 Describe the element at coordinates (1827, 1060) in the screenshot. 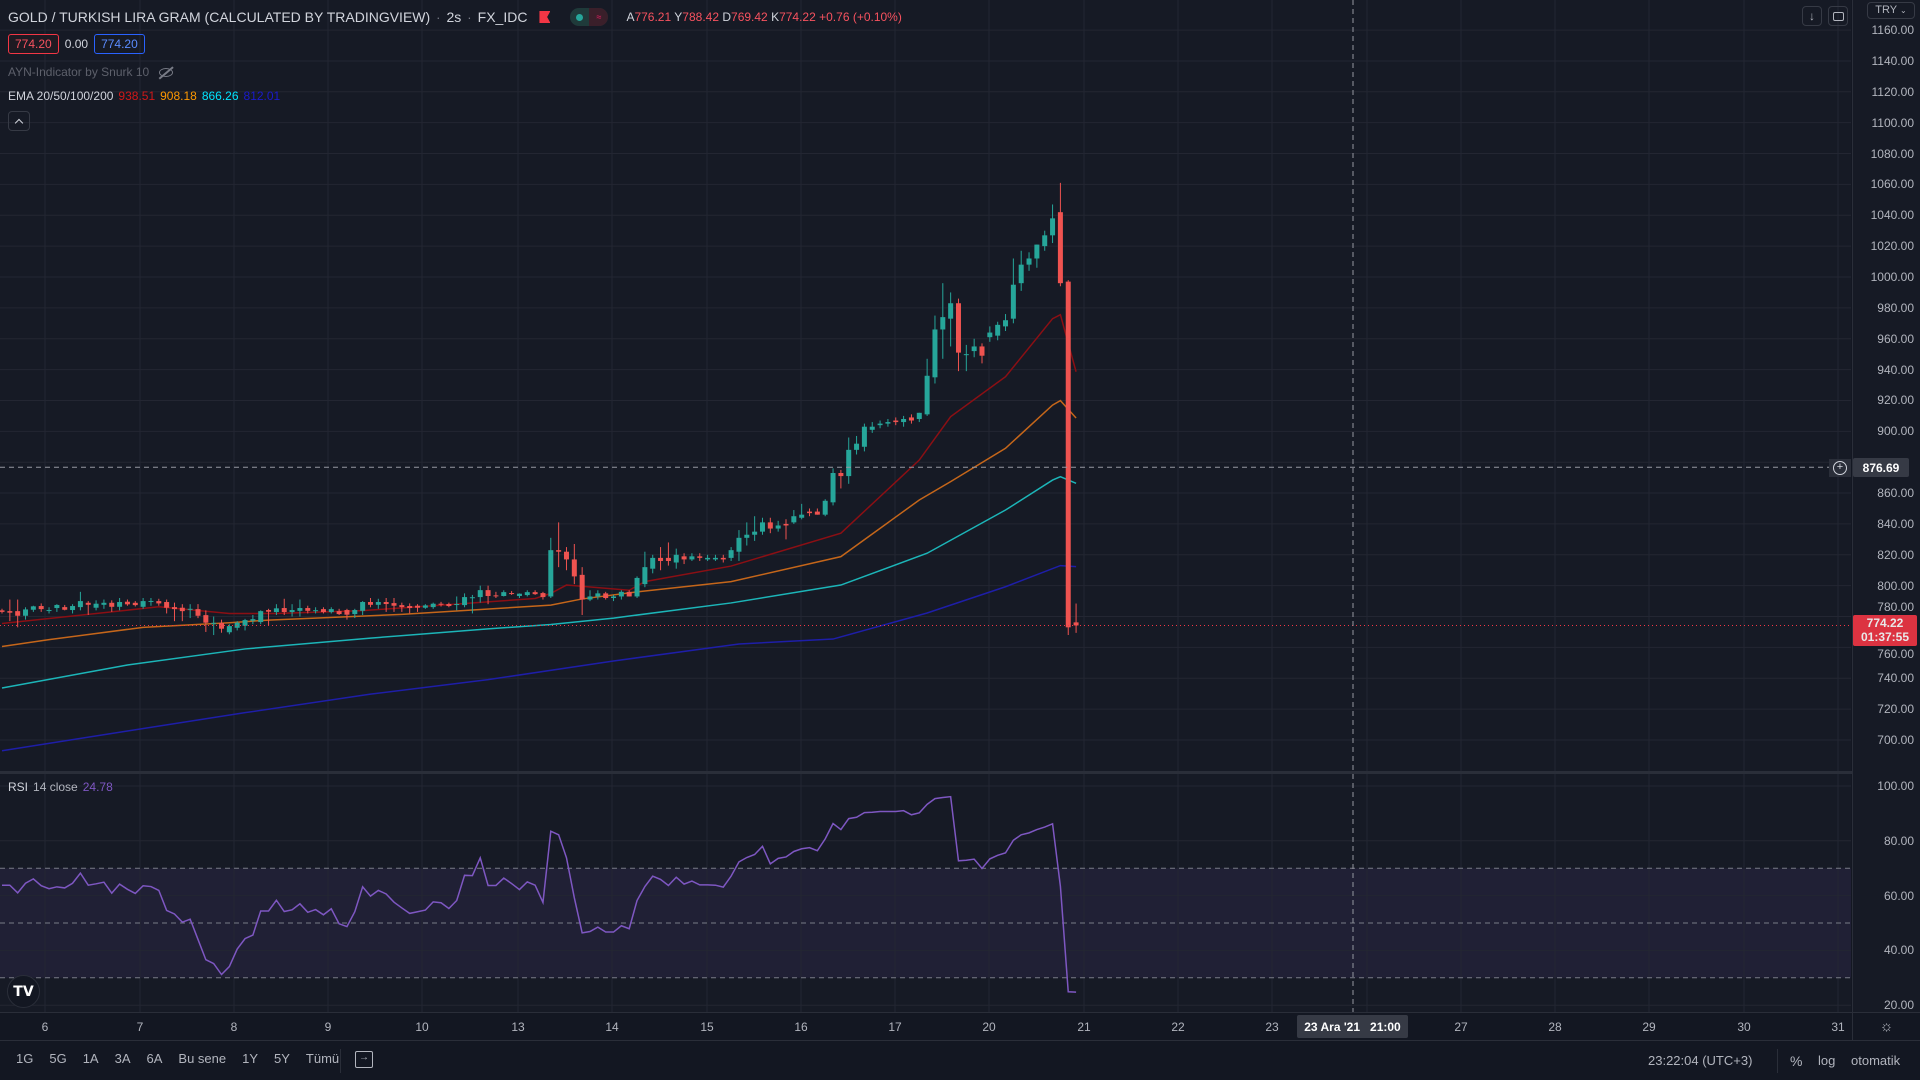

I see `log-scale-toggle: log` at that location.